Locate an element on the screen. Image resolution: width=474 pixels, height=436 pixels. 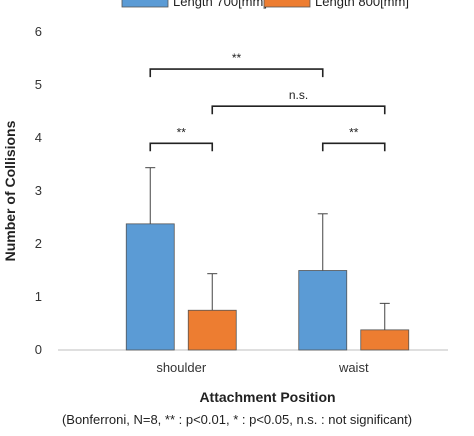
y-tick-label: 6 is located at coordinates (38, 31).